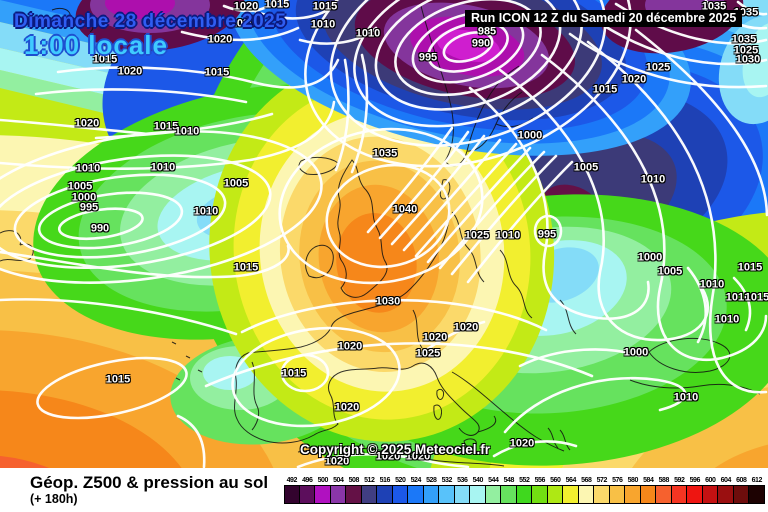  I want to click on run-info-box: Run ICON 12 Z du Samedi 20 décembre 2025, so click(604, 18).